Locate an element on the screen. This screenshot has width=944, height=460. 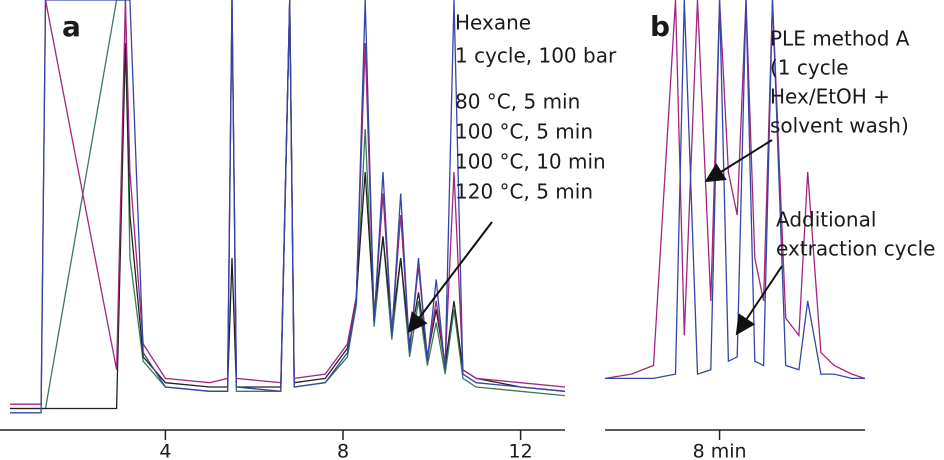
annotation: PLE method A is located at coordinates (840, 39).